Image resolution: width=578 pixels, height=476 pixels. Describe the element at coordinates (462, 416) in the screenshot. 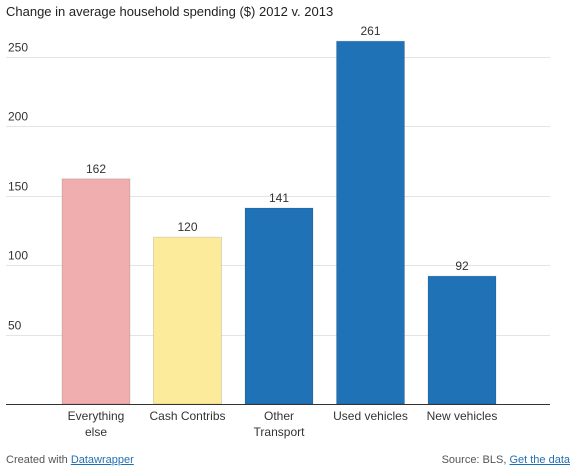

I see `x-tick-label: New vehicles` at that location.